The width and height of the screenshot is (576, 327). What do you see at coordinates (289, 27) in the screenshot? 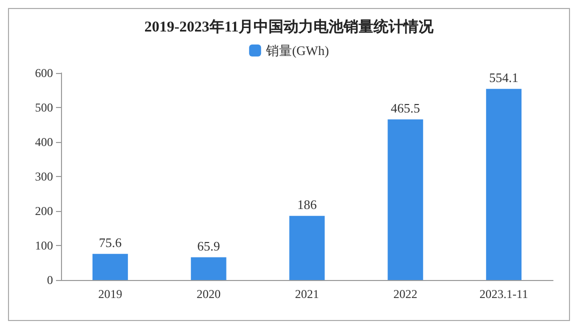
I see `chart-title: 2019-2023年11月中国动力电池销量统计情况` at bounding box center [289, 27].